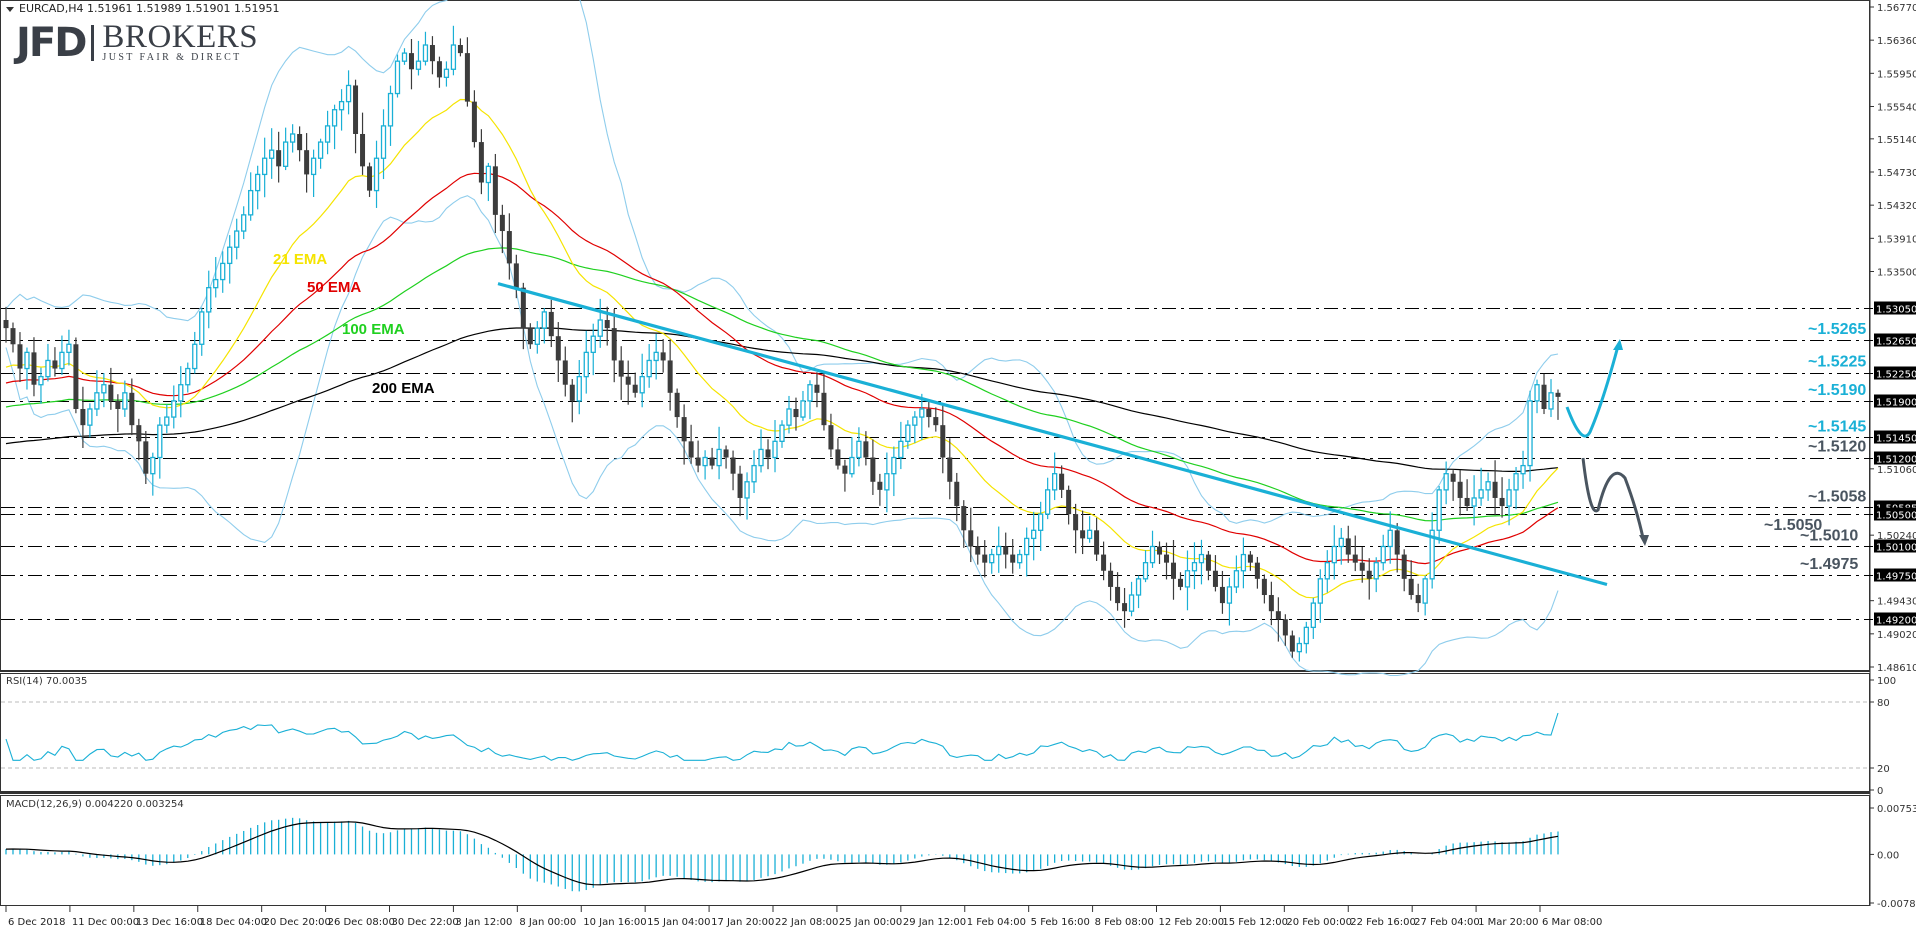 The height and width of the screenshot is (936, 1916). Describe the element at coordinates (870, 922) in the screenshot. I see `time-tick-label: 25 Jan 00:00` at that location.